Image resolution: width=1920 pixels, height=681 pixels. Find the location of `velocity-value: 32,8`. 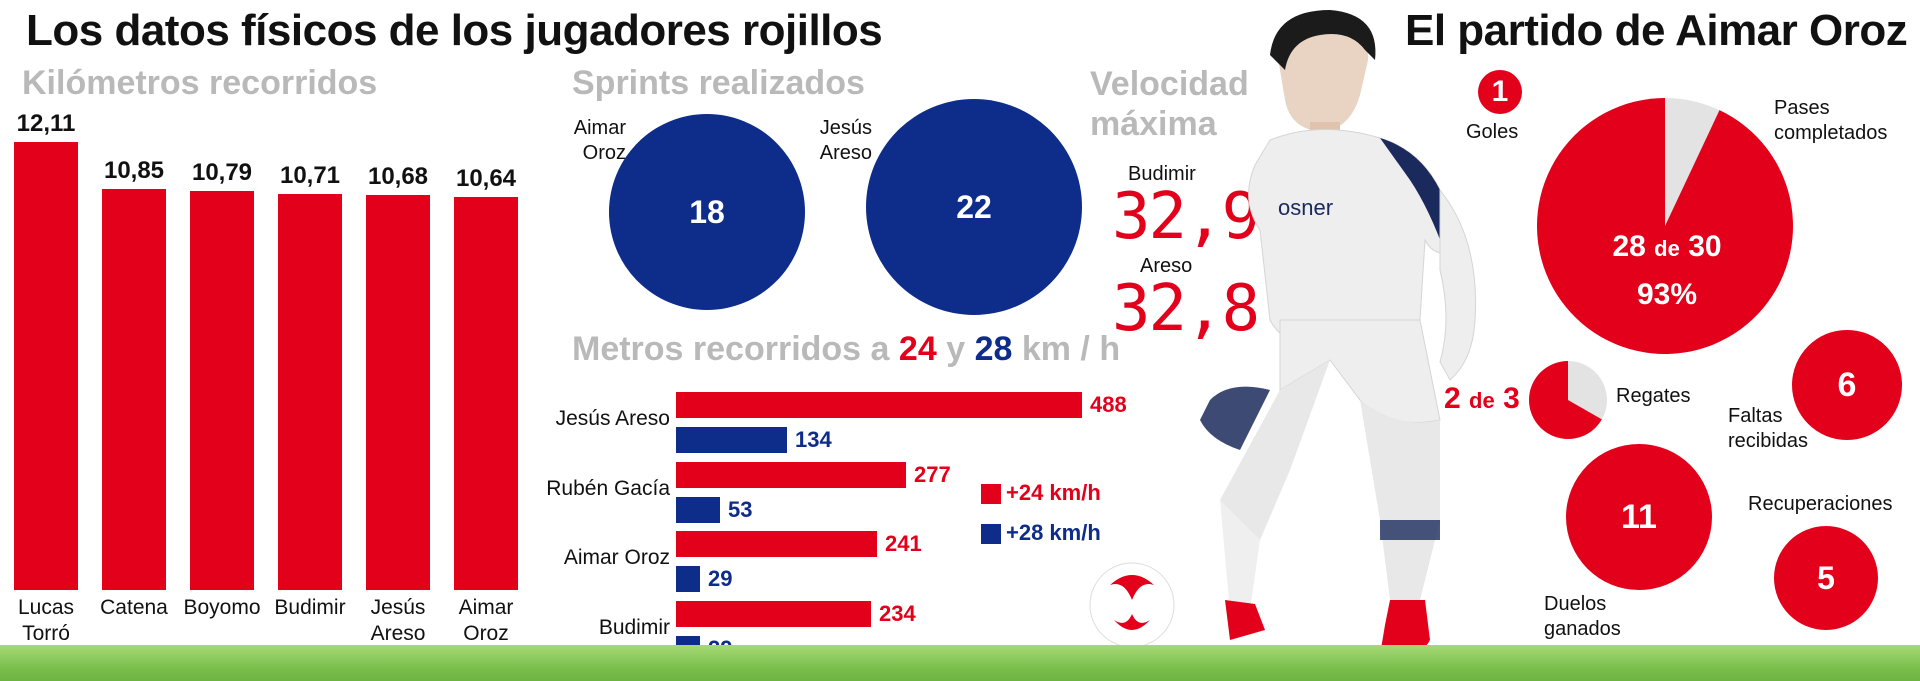

velocity-value: 32,8 is located at coordinates (1186, 309).